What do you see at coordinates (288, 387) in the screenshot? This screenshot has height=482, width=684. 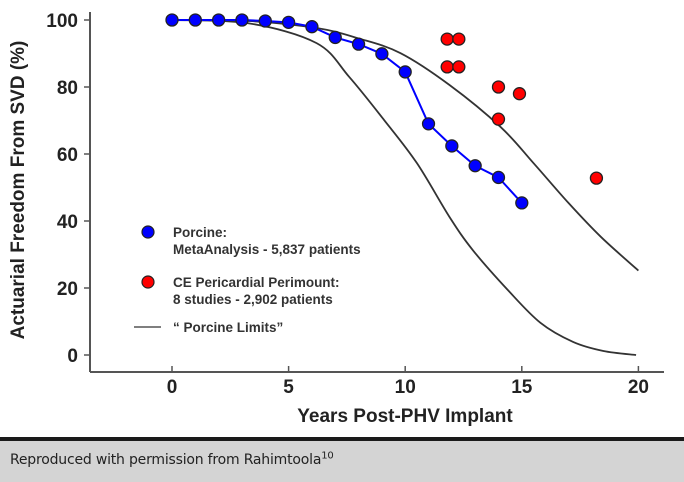 I see `x-tick-label: 5` at bounding box center [288, 387].